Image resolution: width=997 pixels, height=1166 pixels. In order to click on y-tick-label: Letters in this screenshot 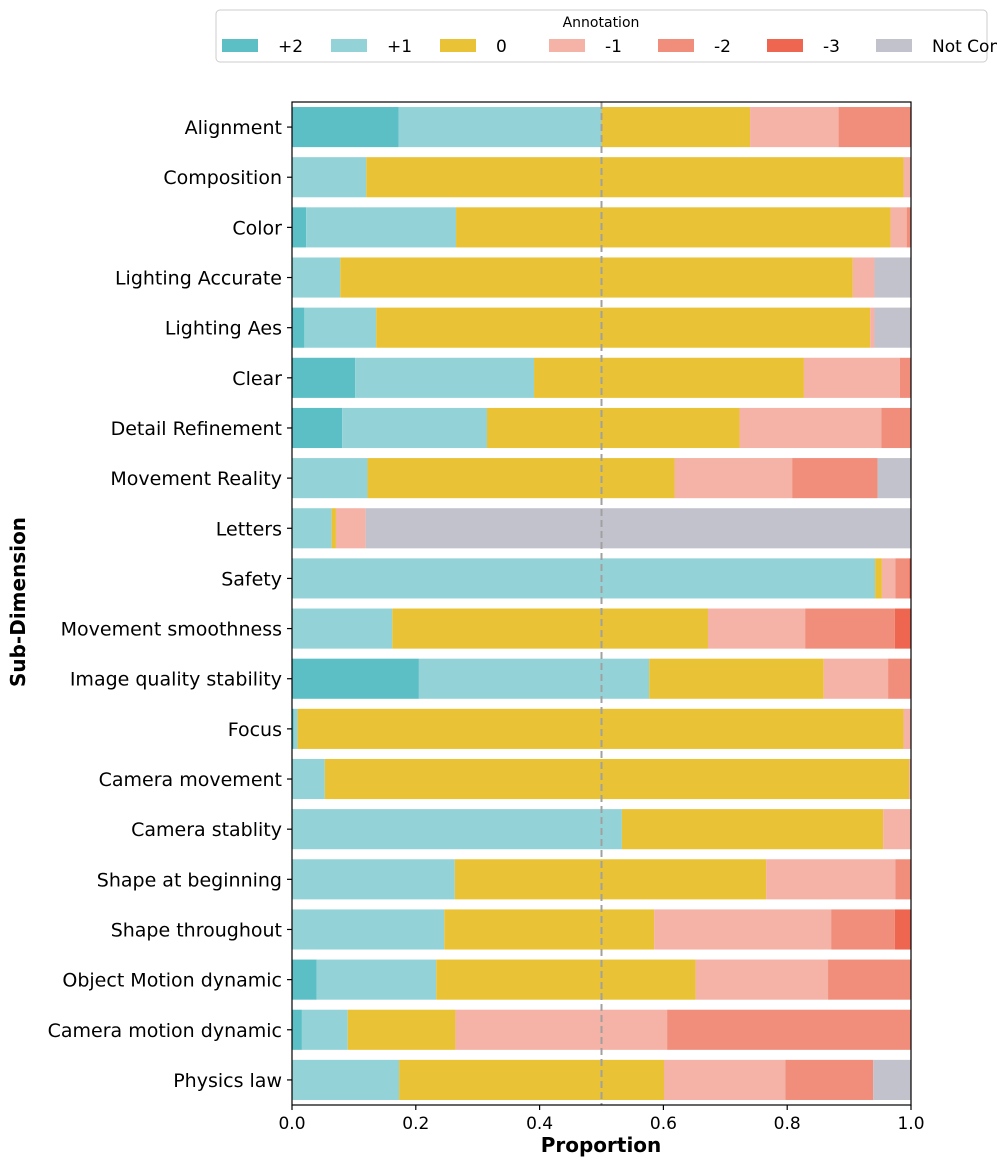, I will do `click(249, 529)`.